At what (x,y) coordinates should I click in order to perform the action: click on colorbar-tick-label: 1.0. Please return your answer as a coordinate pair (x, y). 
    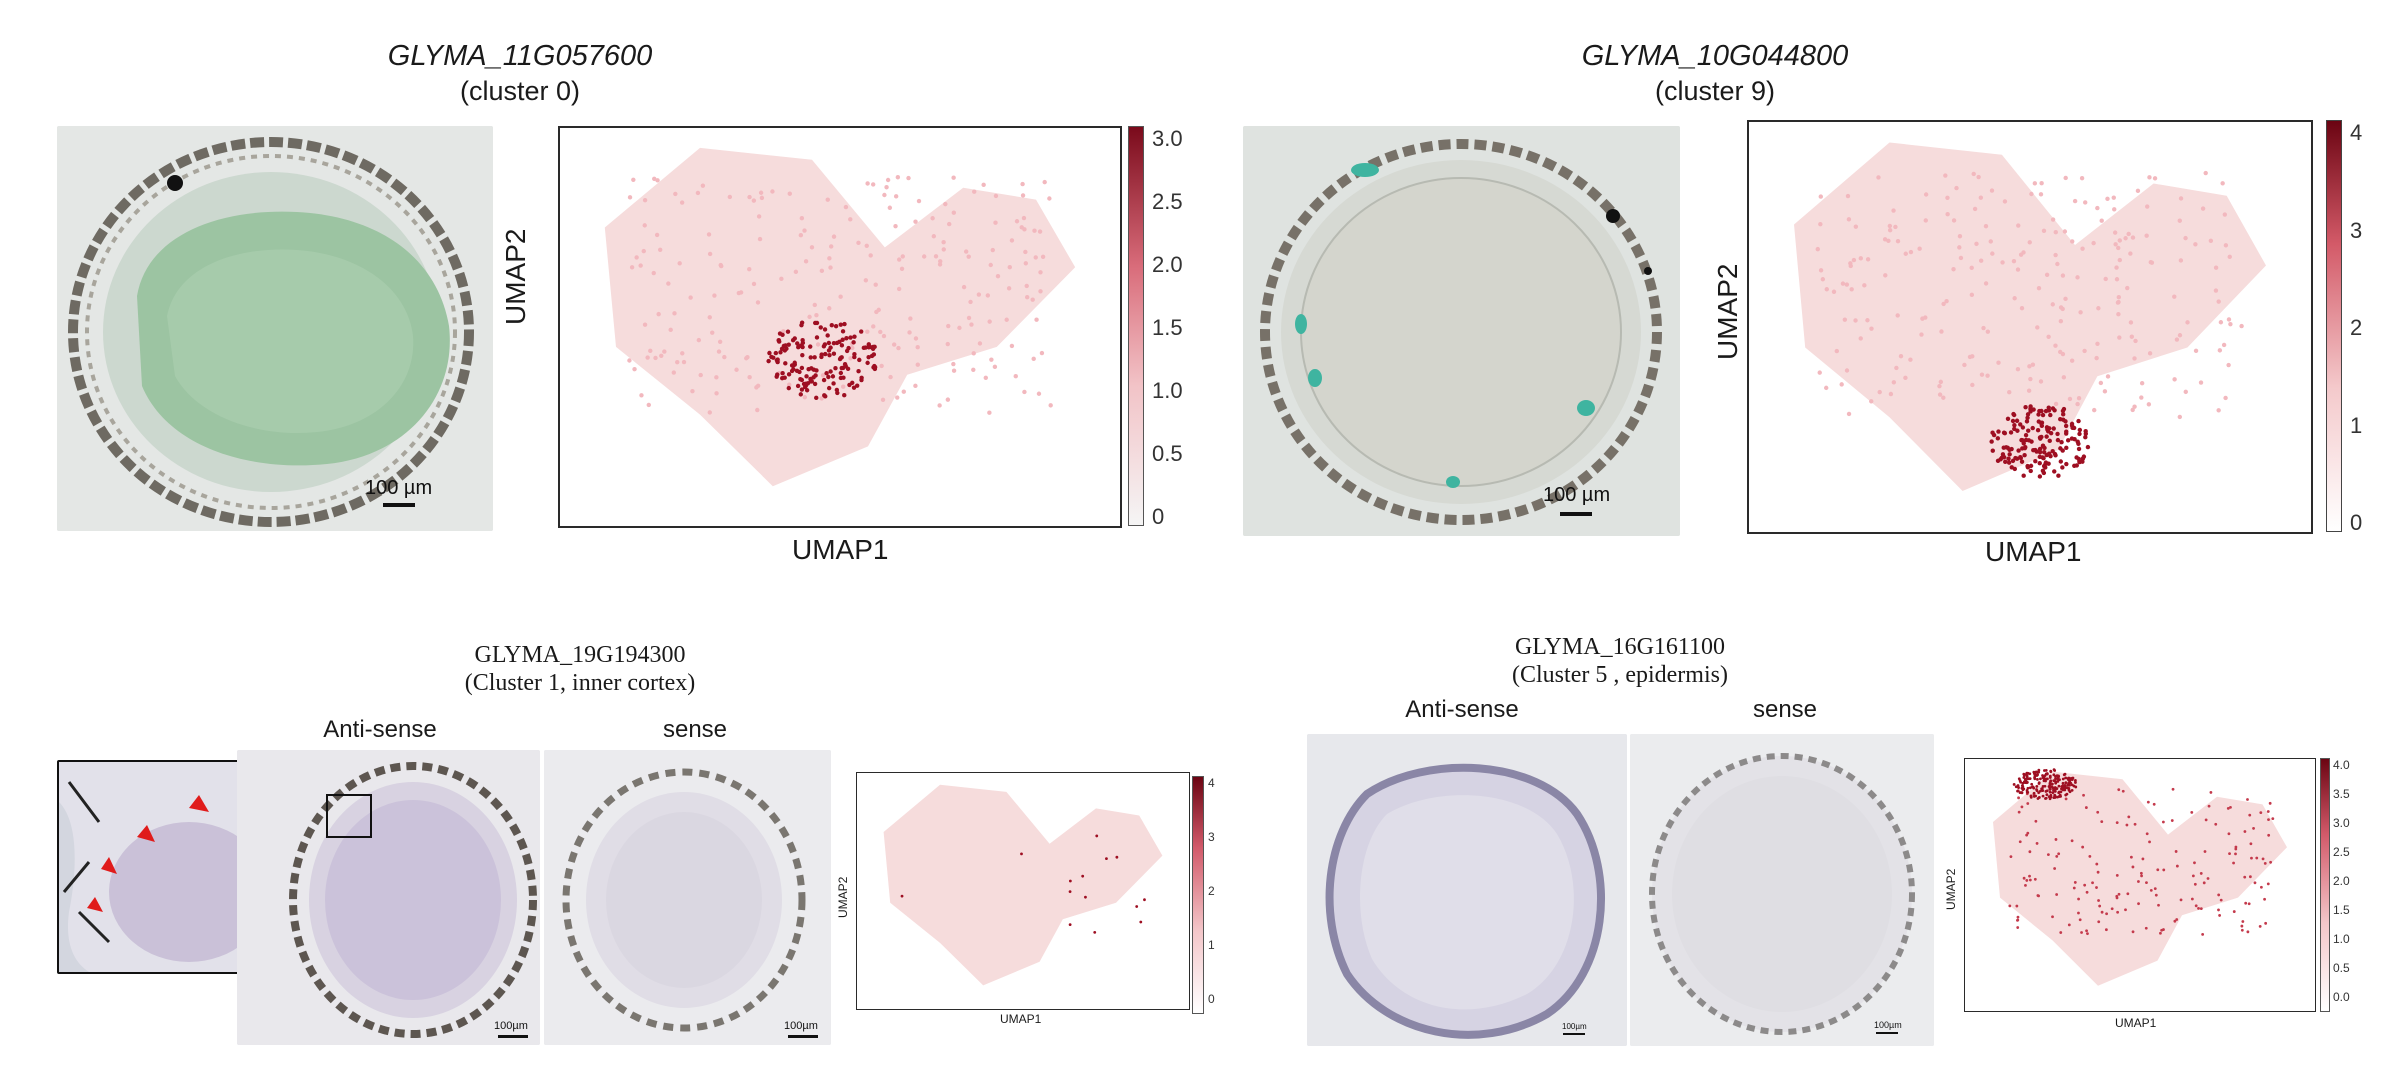
    Looking at the image, I should click on (1167, 390).